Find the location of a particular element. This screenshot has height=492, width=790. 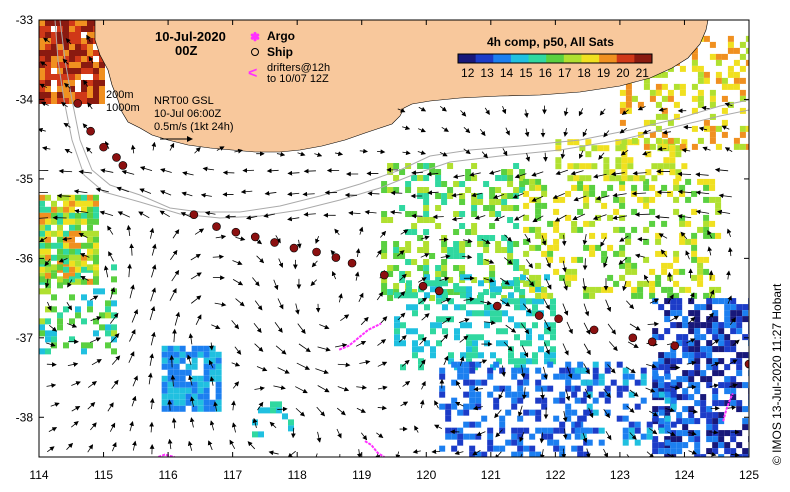

symbol-legend: ✽ Argo Ship < drifters@12h to 10/07 12Z is located at coordinates (289, 57).